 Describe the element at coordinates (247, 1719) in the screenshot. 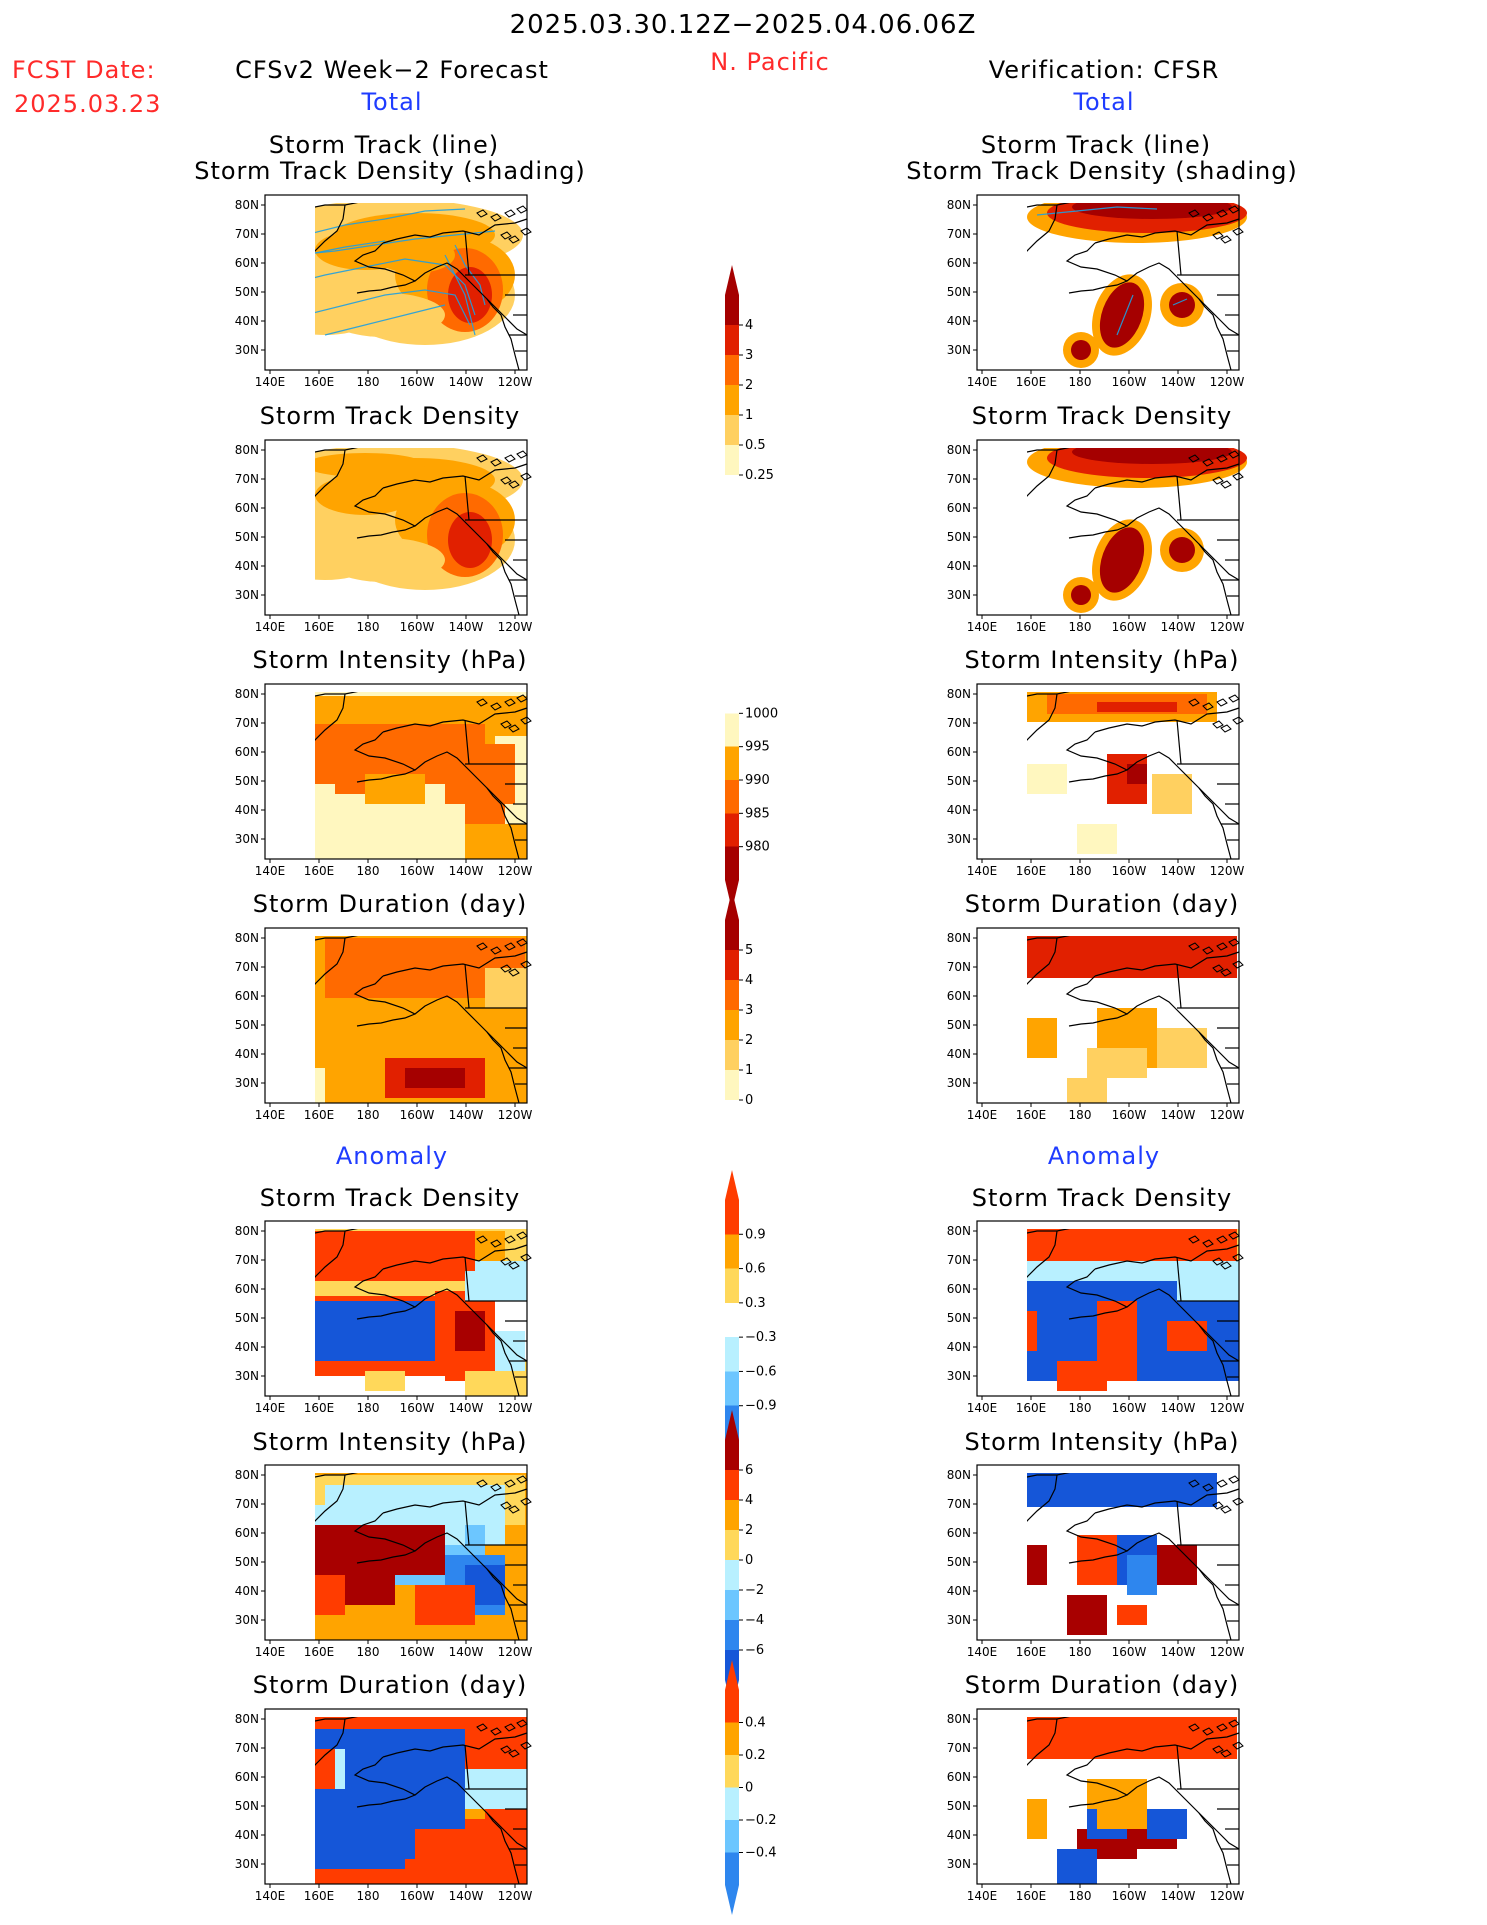

I see `map-7-fcst-lat-tick: 80N` at that location.